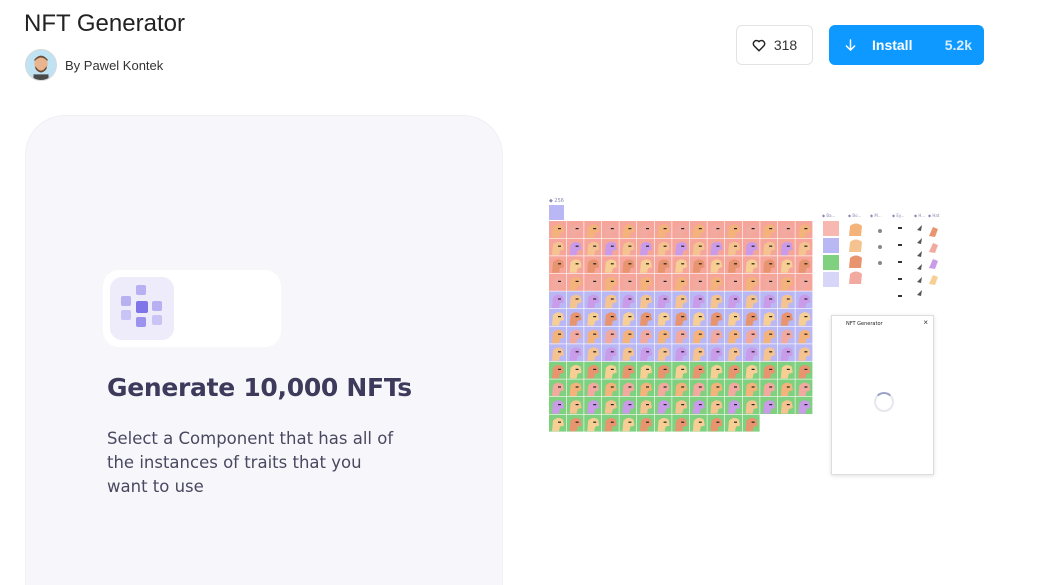 The height and width of the screenshot is (585, 1038). I want to click on nft-tile, so click(556, 212).